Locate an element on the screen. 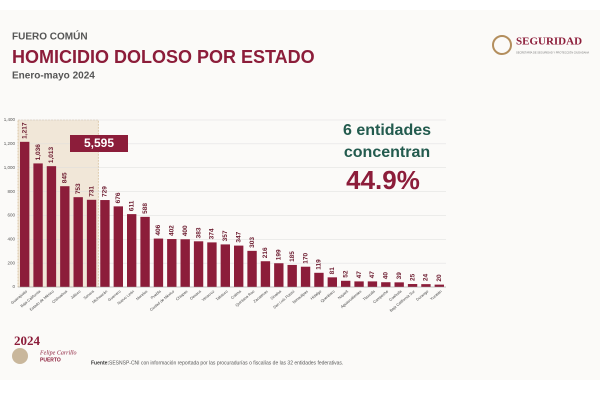 The height and width of the screenshot is (400, 600). x-tick-label: Yucatán is located at coordinates (436, 295).